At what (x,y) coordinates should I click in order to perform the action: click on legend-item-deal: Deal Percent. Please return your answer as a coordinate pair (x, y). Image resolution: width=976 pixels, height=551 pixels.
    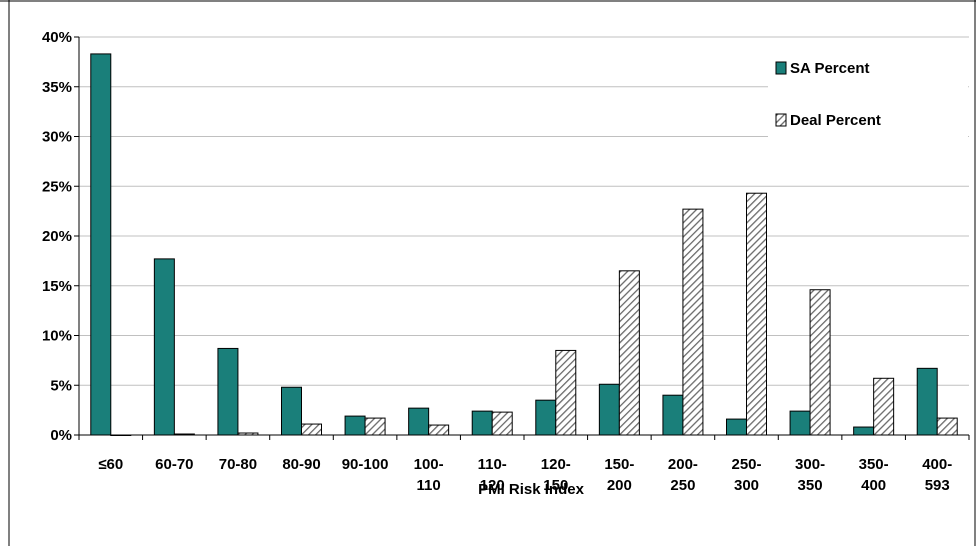
    Looking at the image, I should click on (828, 120).